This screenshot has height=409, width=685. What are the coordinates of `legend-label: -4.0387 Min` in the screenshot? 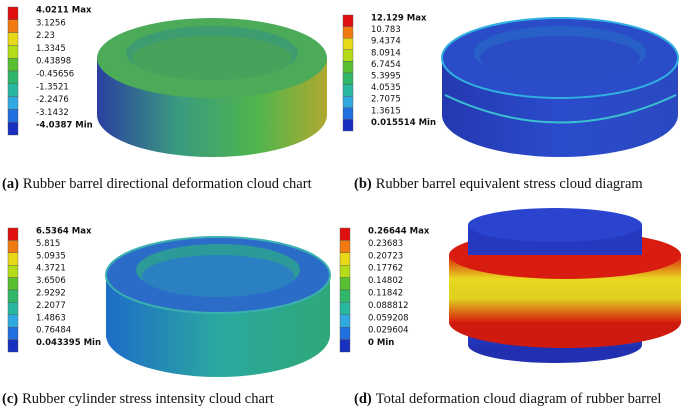 It's located at (64, 126).